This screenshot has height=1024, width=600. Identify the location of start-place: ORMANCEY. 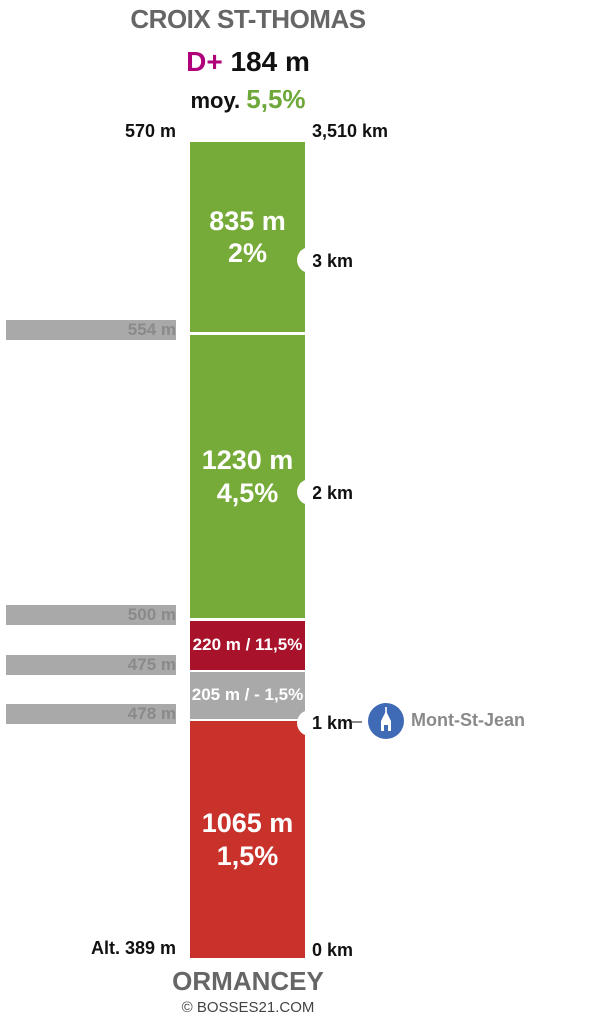
(248, 981).